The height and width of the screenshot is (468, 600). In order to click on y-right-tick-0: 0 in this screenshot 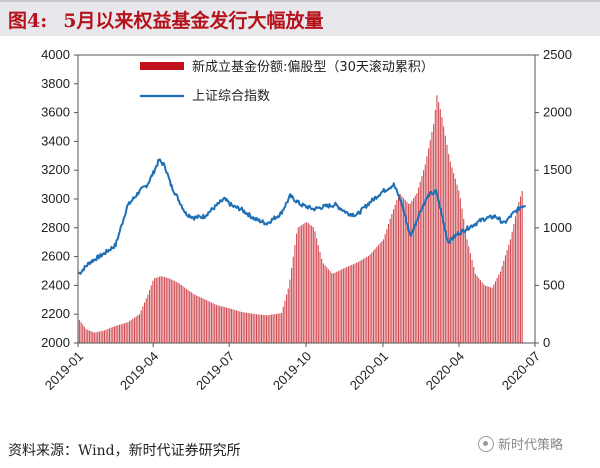, I will do `click(546, 342)`.